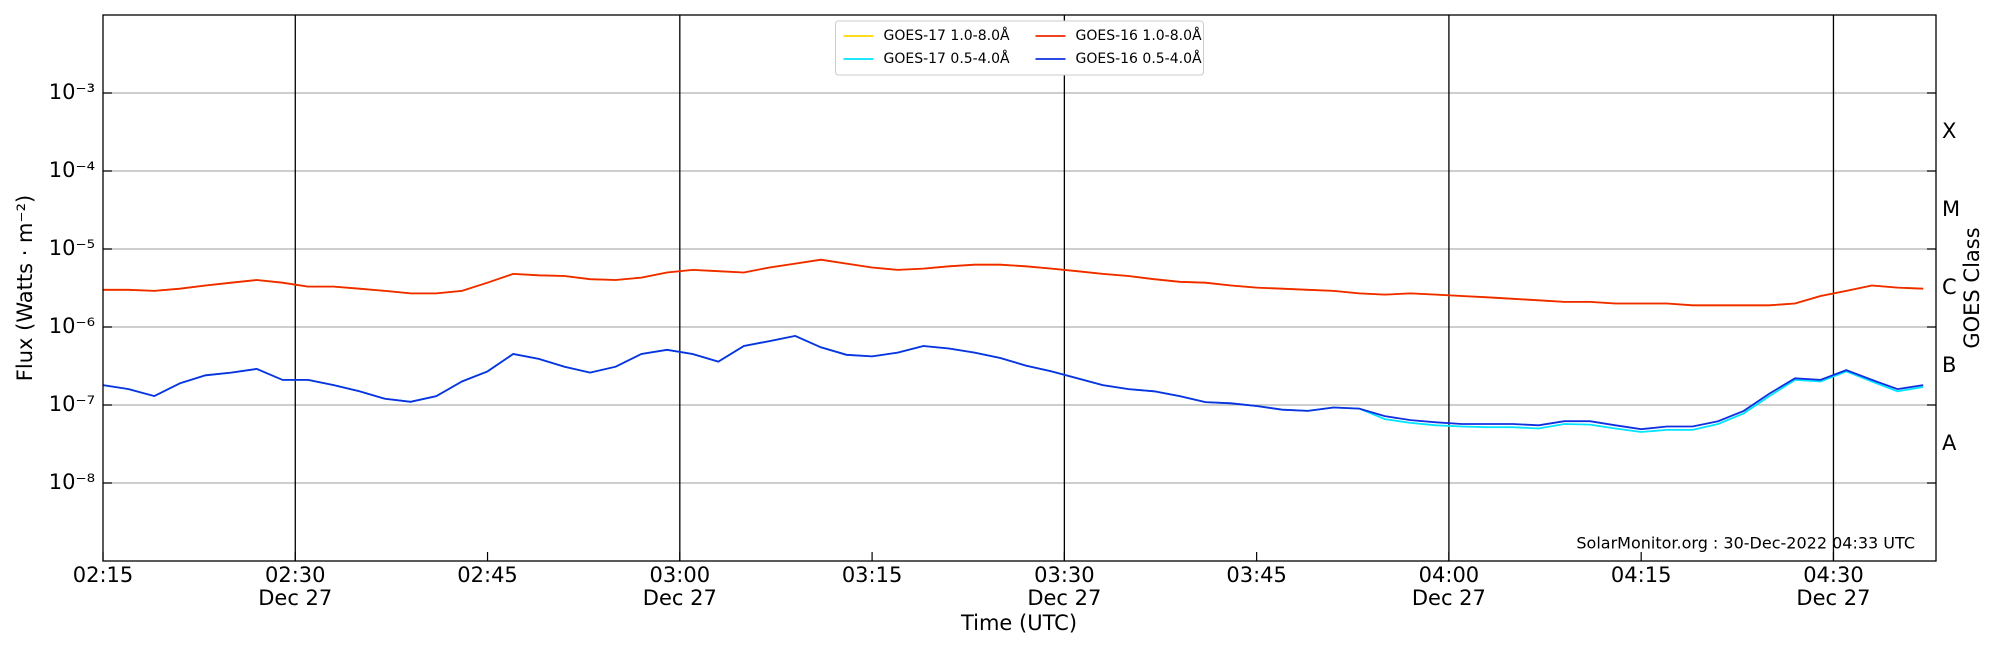  I want to click on class-label: B, so click(1949, 365).